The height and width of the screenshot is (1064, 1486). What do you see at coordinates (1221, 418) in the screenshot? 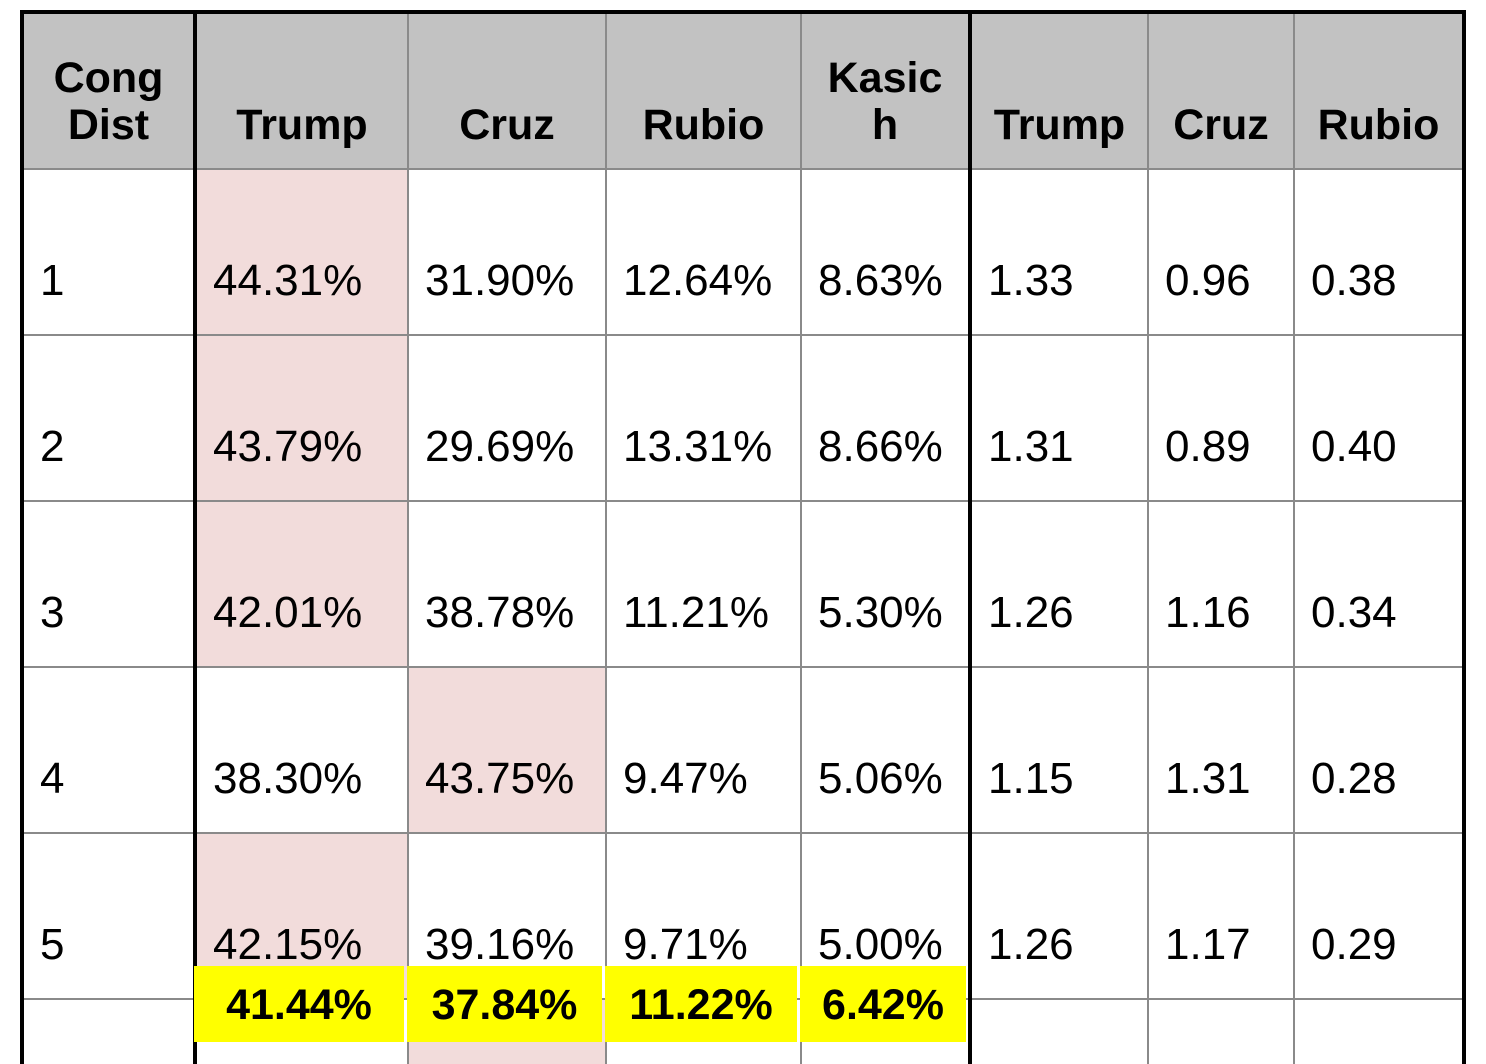
I see `cruz-ratio-cell: 0.89` at bounding box center [1221, 418].